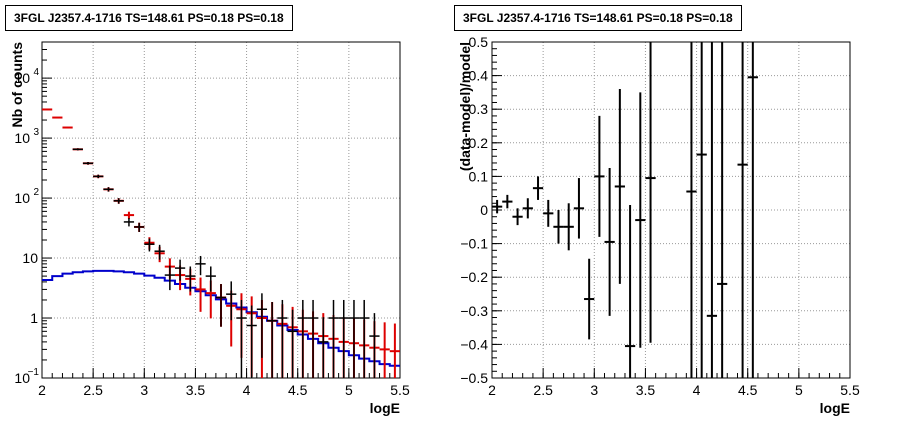 This screenshot has height=421, width=898. Describe the element at coordinates (484, 210) in the screenshot. I see `y-tick-label: 0` at that location.